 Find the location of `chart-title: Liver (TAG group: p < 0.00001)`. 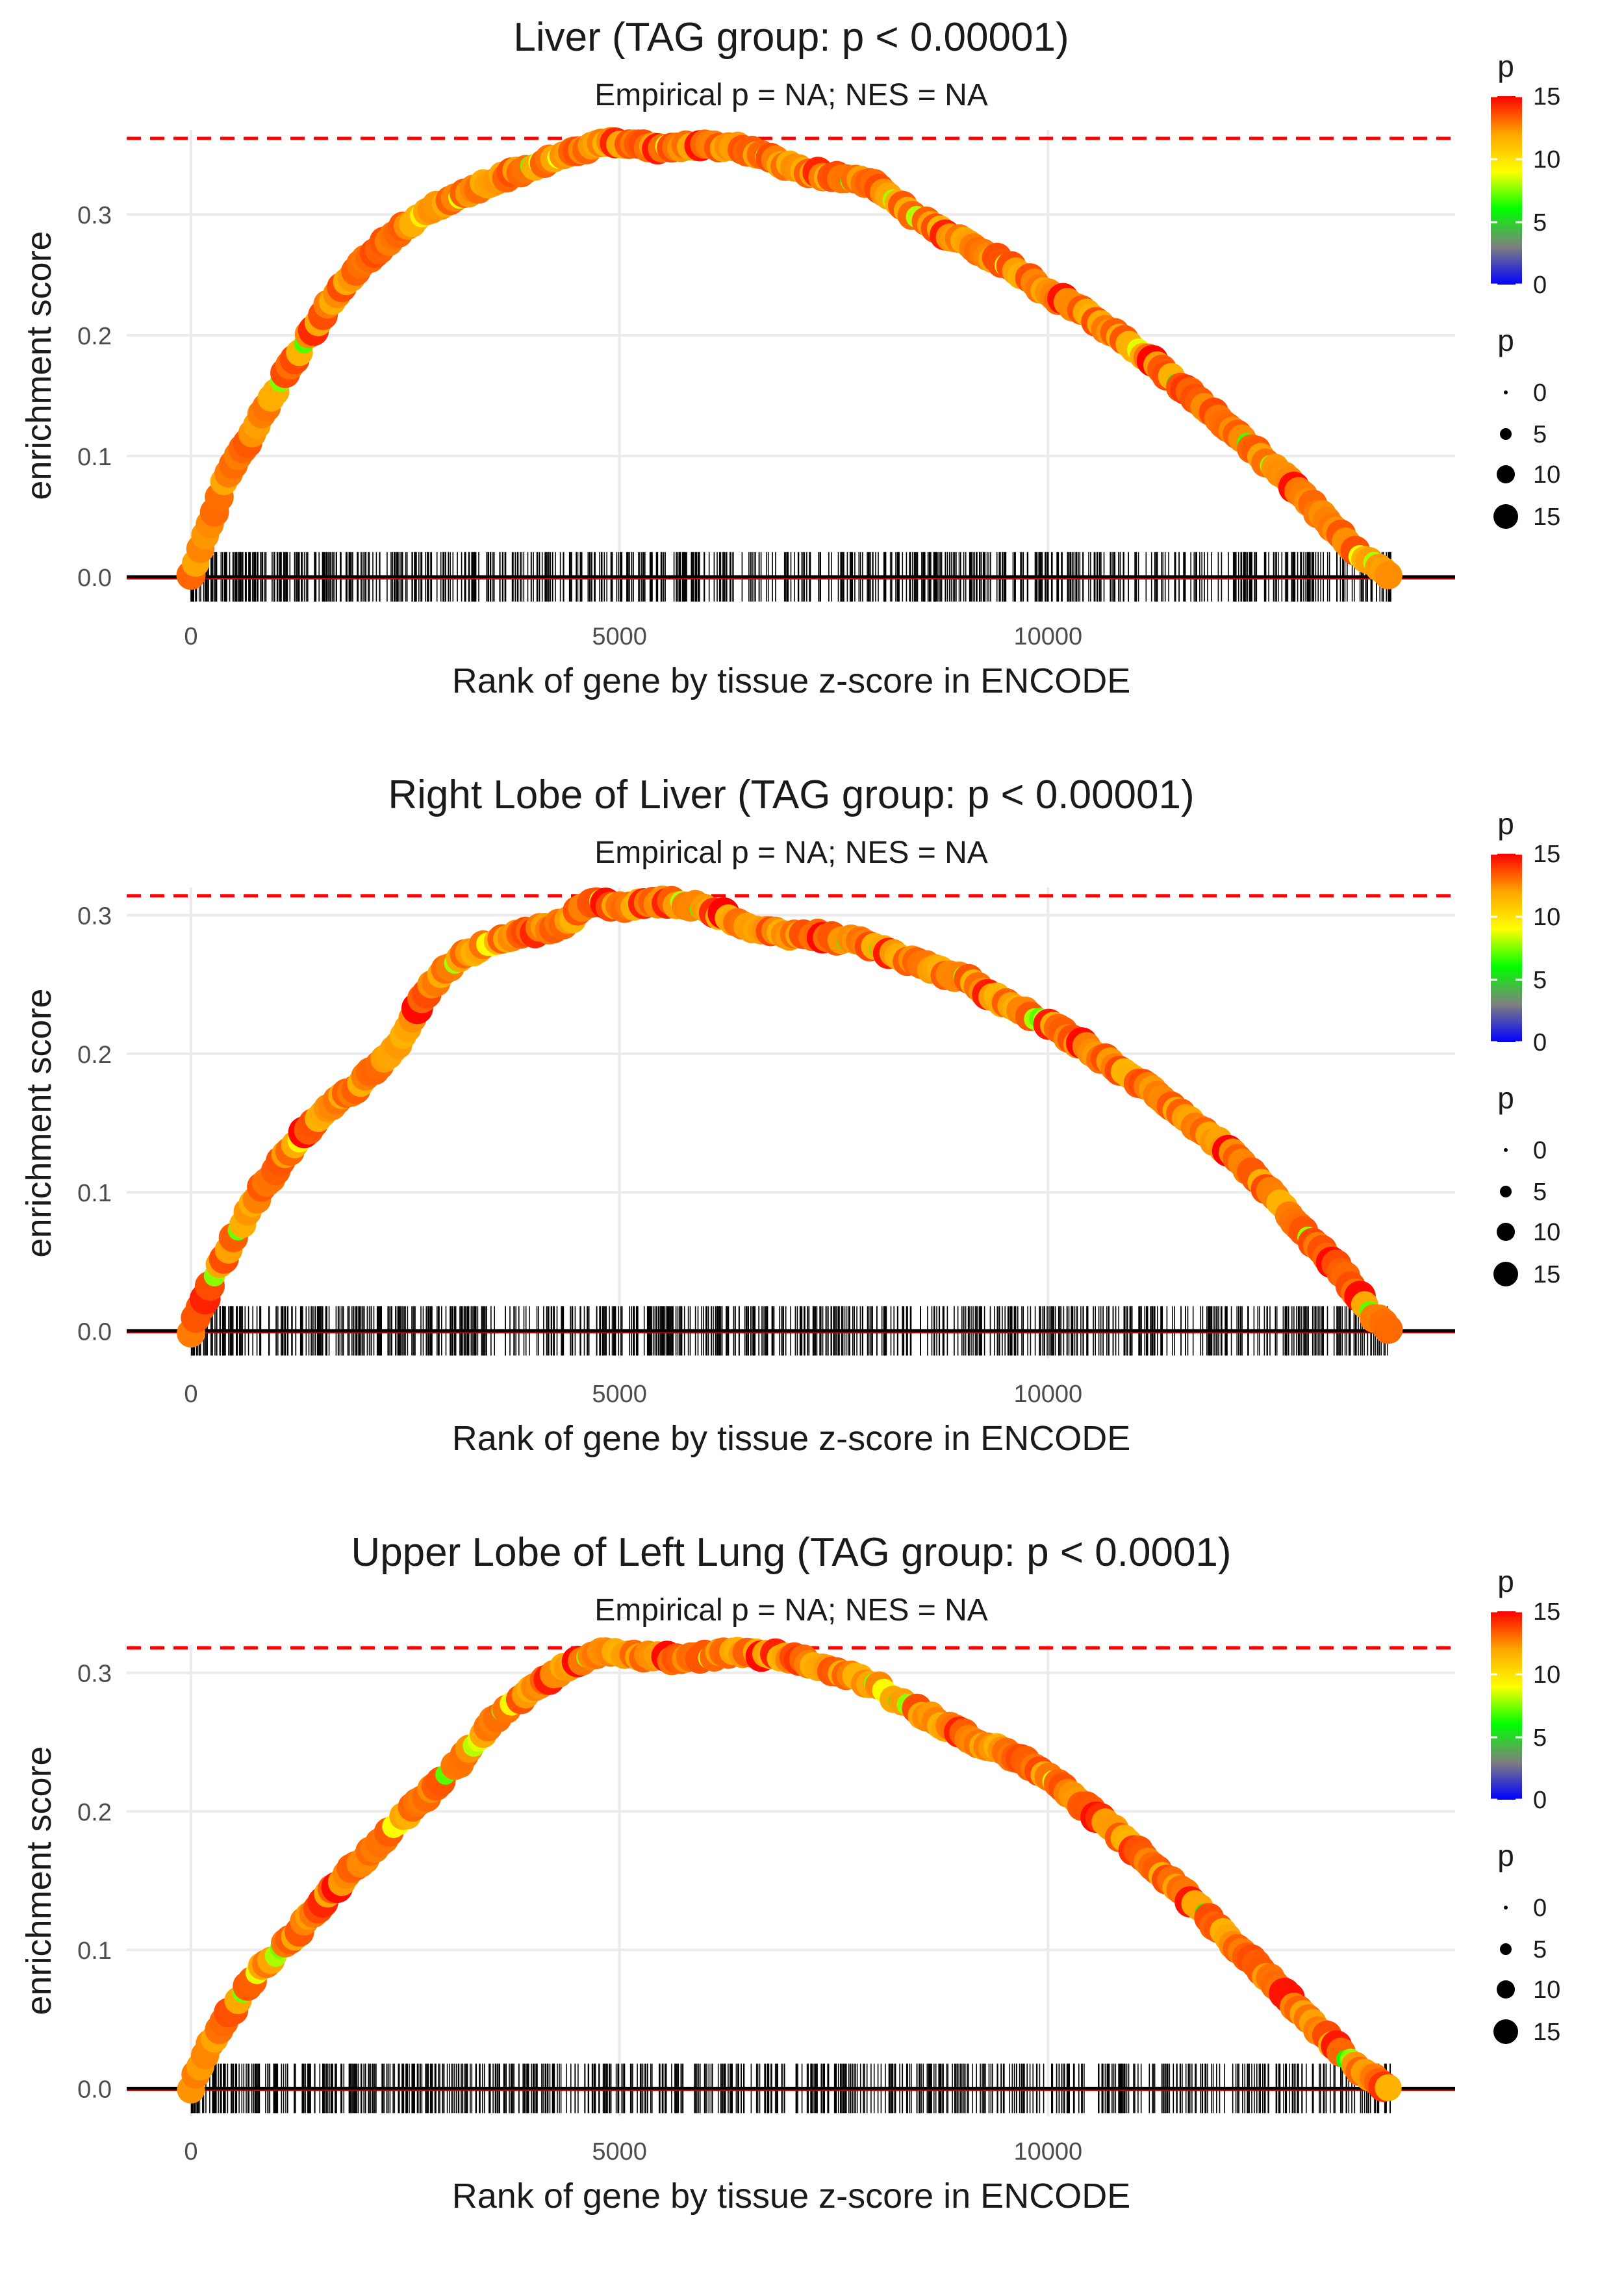

chart-title: Liver (TAG group: p < 0.00001) is located at coordinates (791, 37).